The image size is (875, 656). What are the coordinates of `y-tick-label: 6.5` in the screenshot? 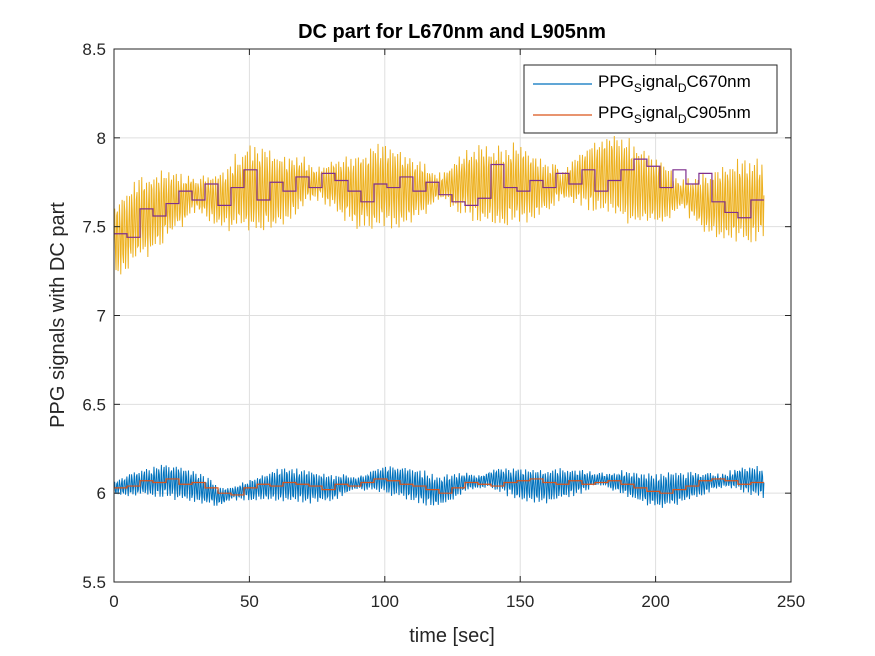 It's located at (94, 404).